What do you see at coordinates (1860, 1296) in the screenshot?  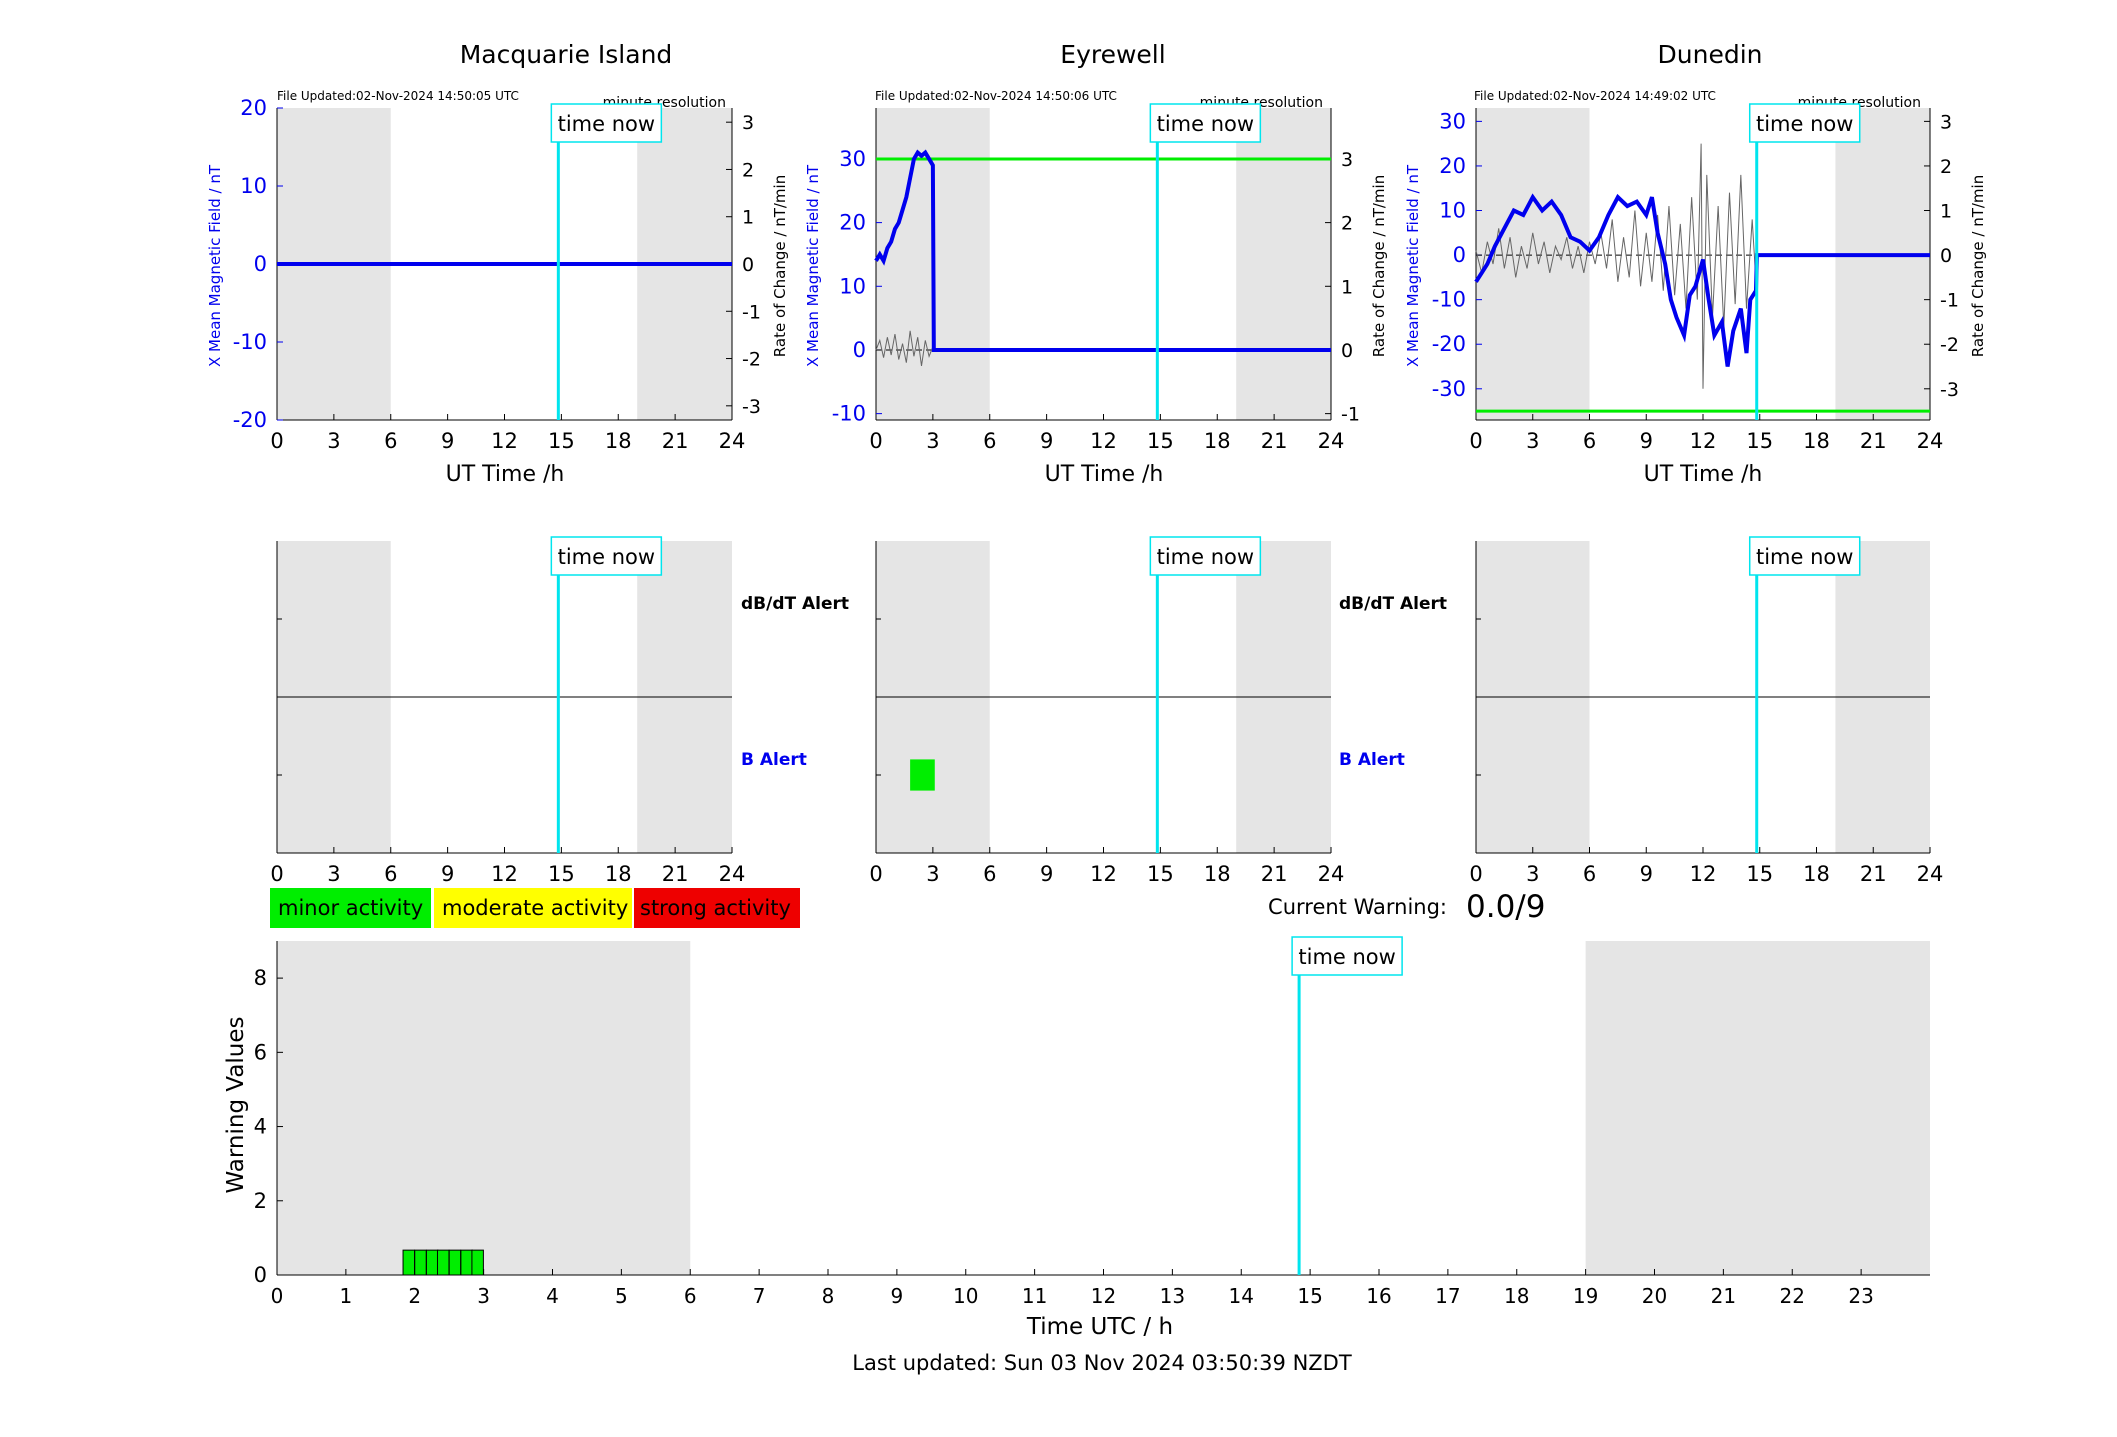 I see `x-tick-label: 23` at bounding box center [1860, 1296].